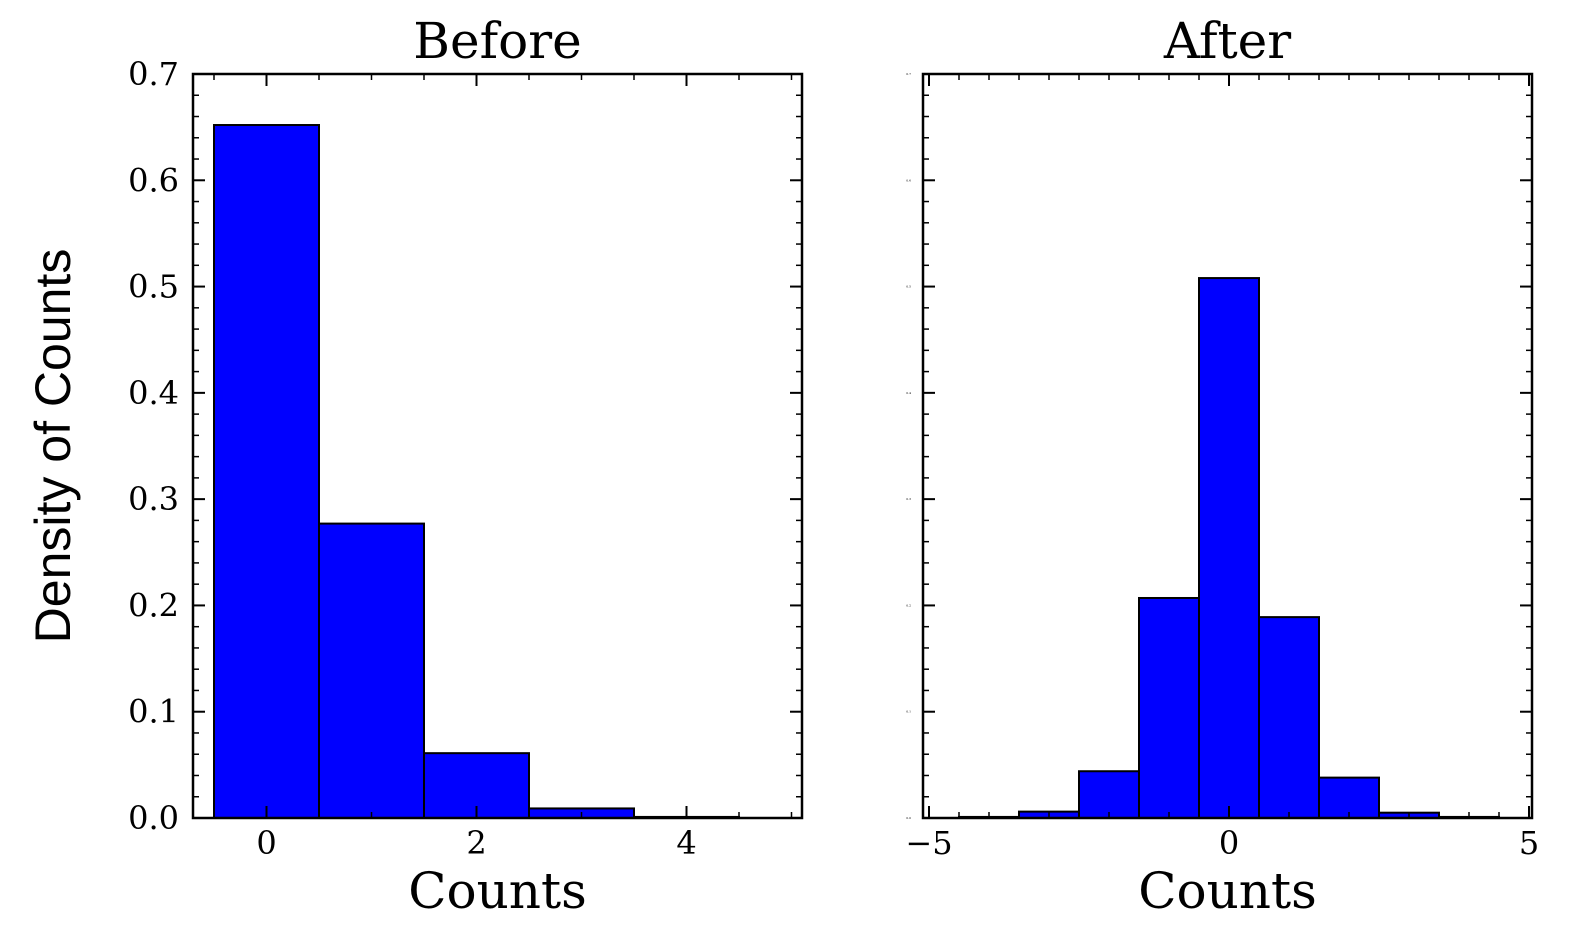  Describe the element at coordinates (908, 712) in the screenshot. I see `after-ytick-label: 0.1` at that location.